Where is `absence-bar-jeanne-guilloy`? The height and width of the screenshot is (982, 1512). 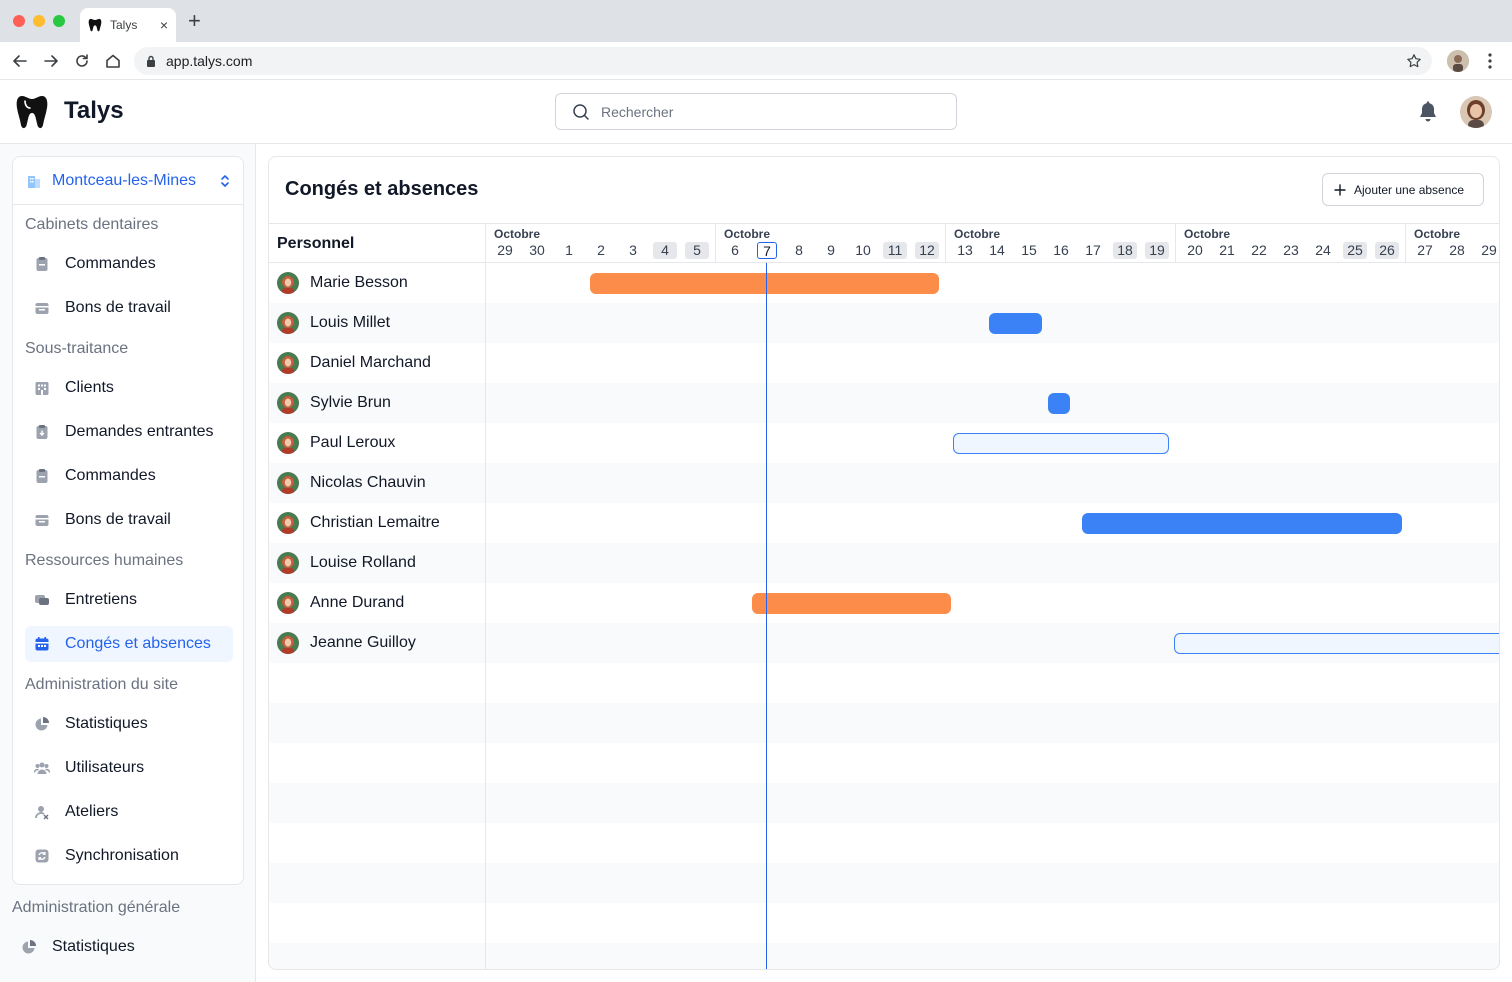 absence-bar-jeanne-guilloy is located at coordinates (1336, 643).